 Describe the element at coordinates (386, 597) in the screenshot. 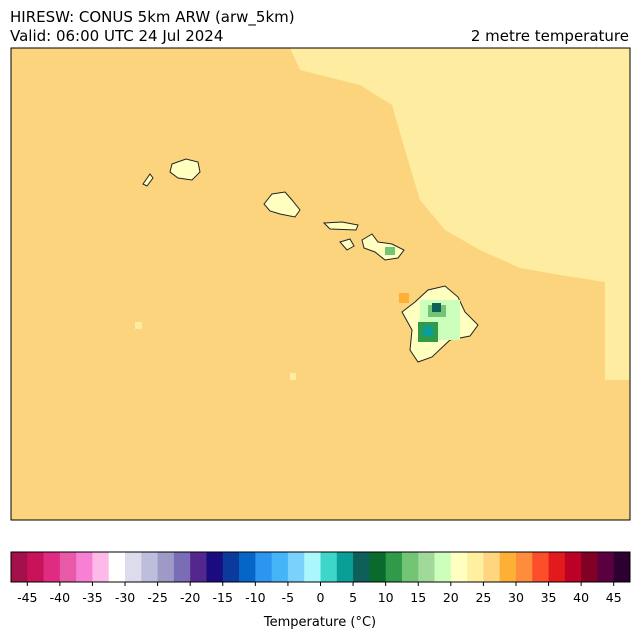

I see `colorbar-tick-label: 10` at that location.